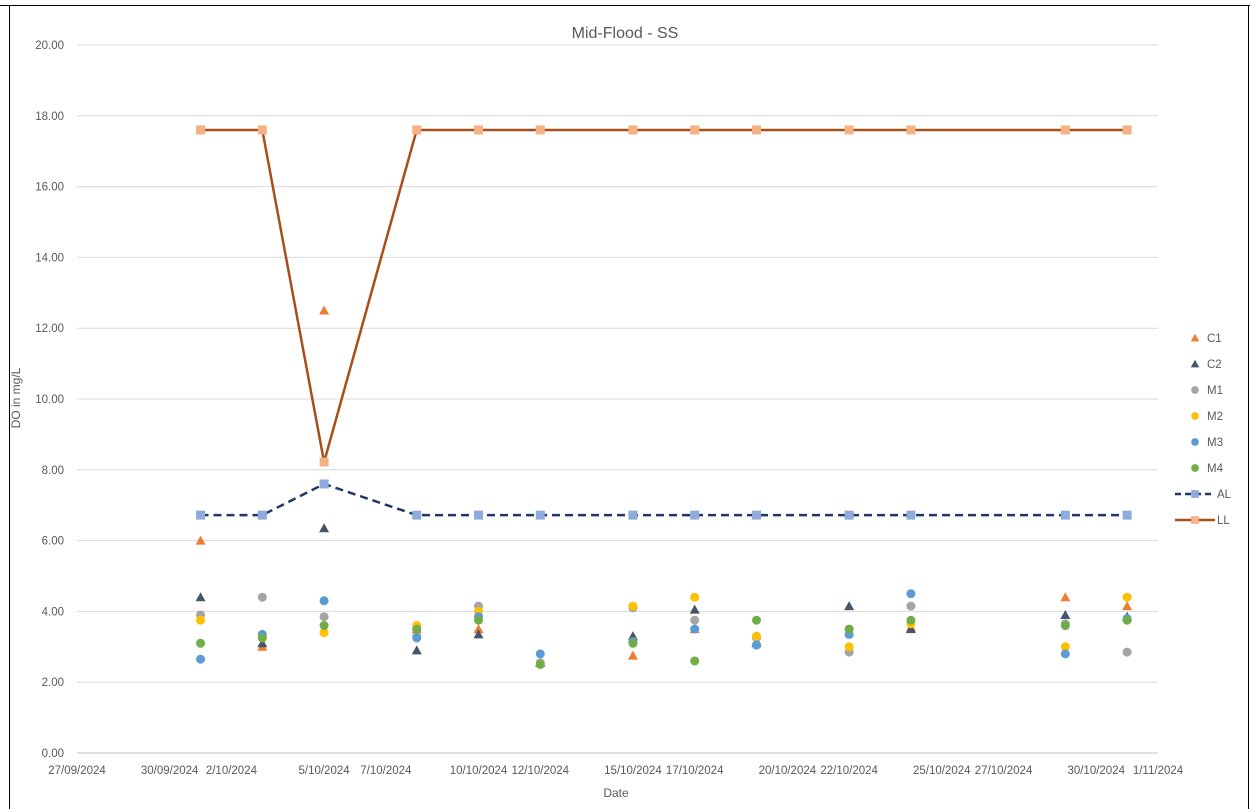 The height and width of the screenshot is (809, 1250). Describe the element at coordinates (386, 771) in the screenshot. I see `x-tick-label: 7/10/2024` at that location.